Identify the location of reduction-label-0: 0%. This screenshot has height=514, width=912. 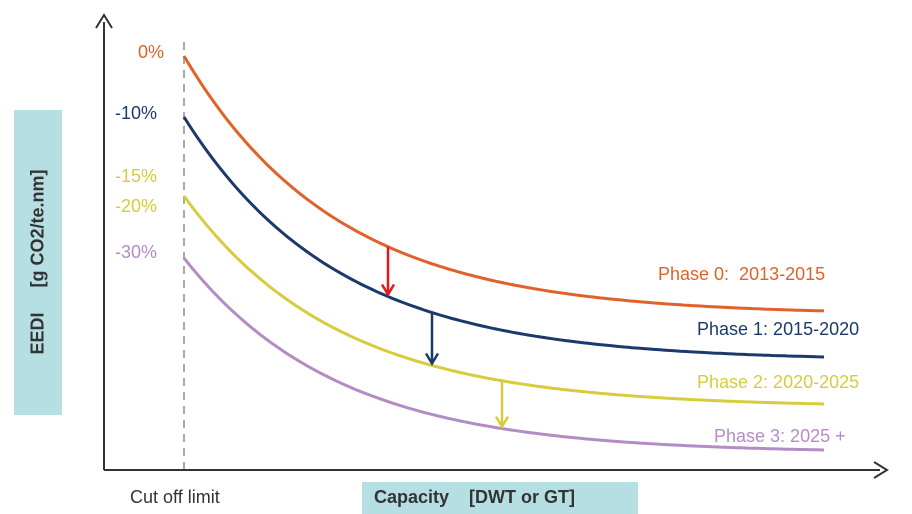
(151, 52).